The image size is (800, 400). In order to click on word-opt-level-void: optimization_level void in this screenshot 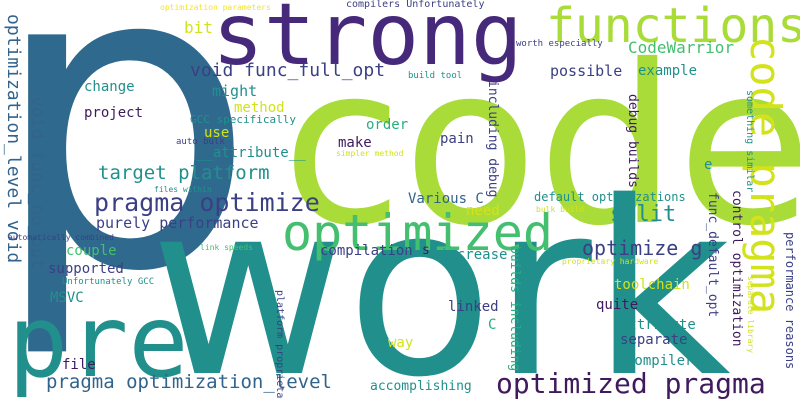, I will do `click(13, 139)`.